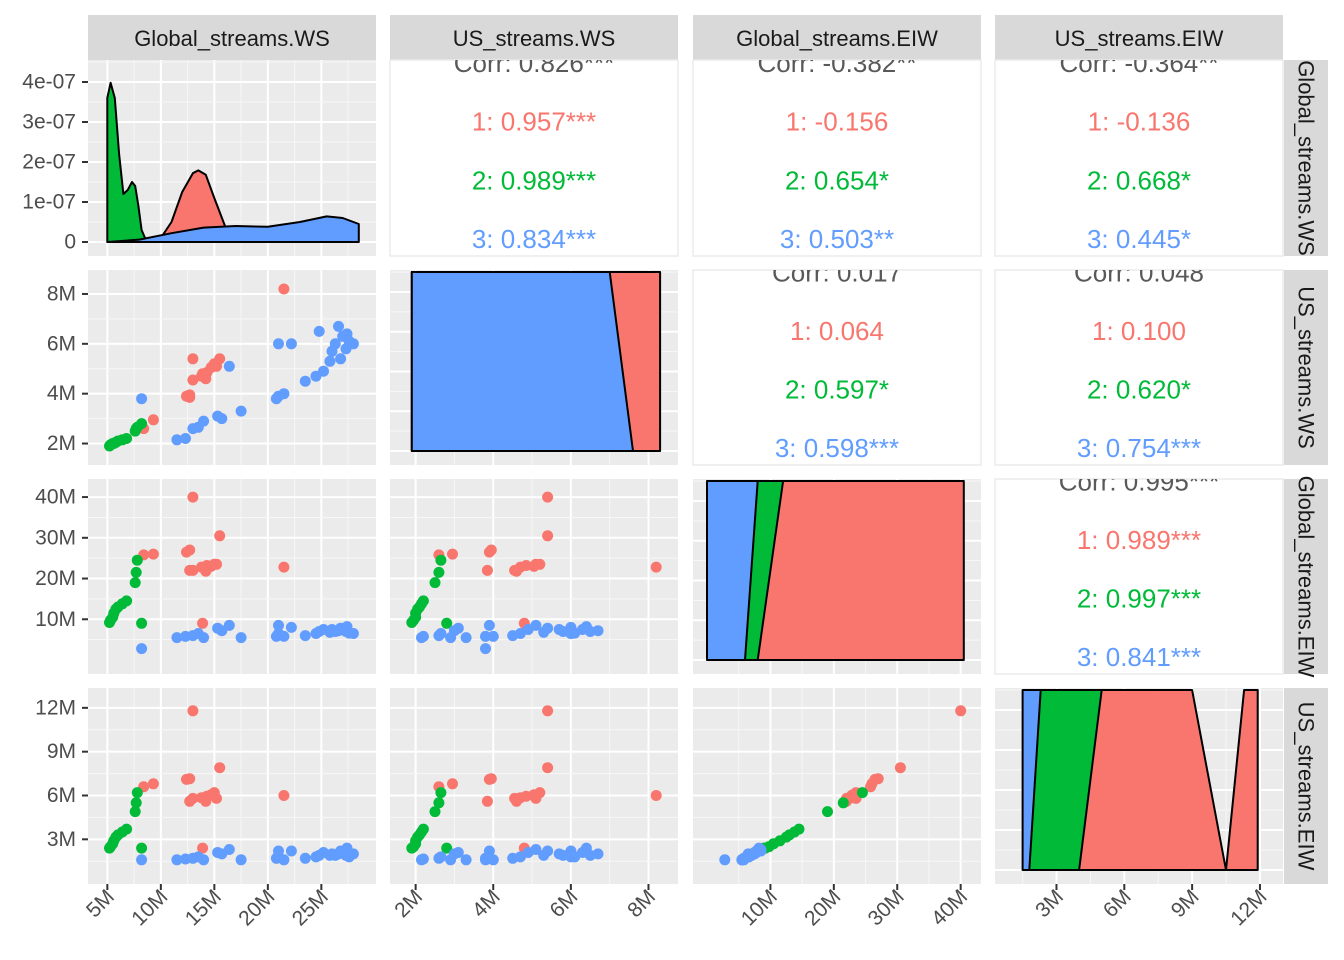 Image resolution: width=1344 pixels, height=960 pixels. What do you see at coordinates (525, 903) in the screenshot?
I see `x-axis-us-streams-ws: 2M 4M 6M 8M` at bounding box center [525, 903].